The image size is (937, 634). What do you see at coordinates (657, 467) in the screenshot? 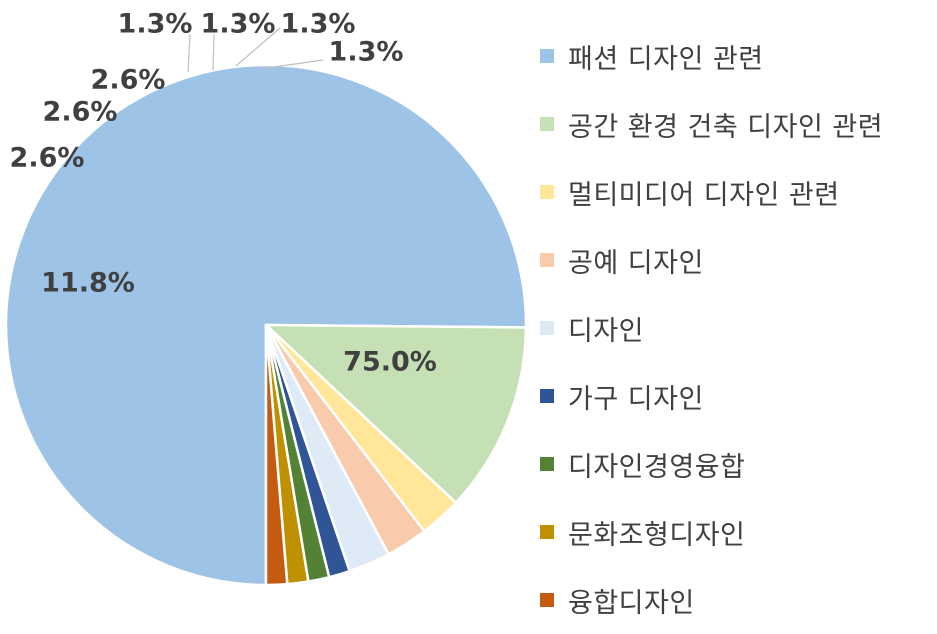
I see `legend-label: 디자인경영융합` at bounding box center [657, 467].